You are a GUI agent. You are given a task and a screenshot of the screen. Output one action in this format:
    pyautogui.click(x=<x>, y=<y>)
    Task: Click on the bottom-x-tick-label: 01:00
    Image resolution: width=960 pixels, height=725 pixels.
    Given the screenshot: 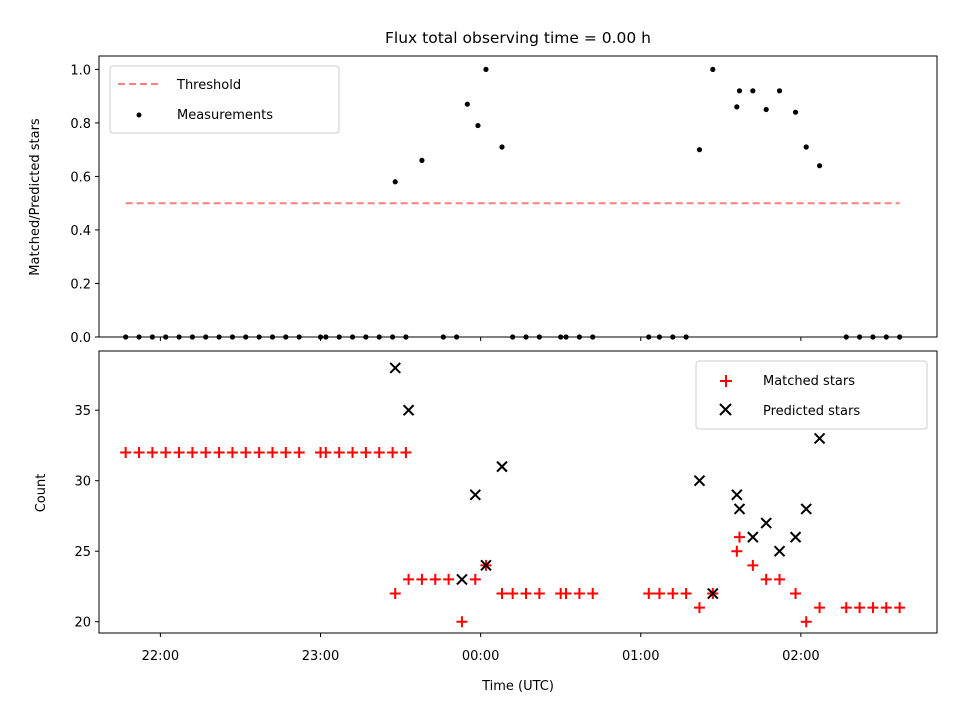 What is the action you would take?
    pyautogui.click(x=640, y=656)
    